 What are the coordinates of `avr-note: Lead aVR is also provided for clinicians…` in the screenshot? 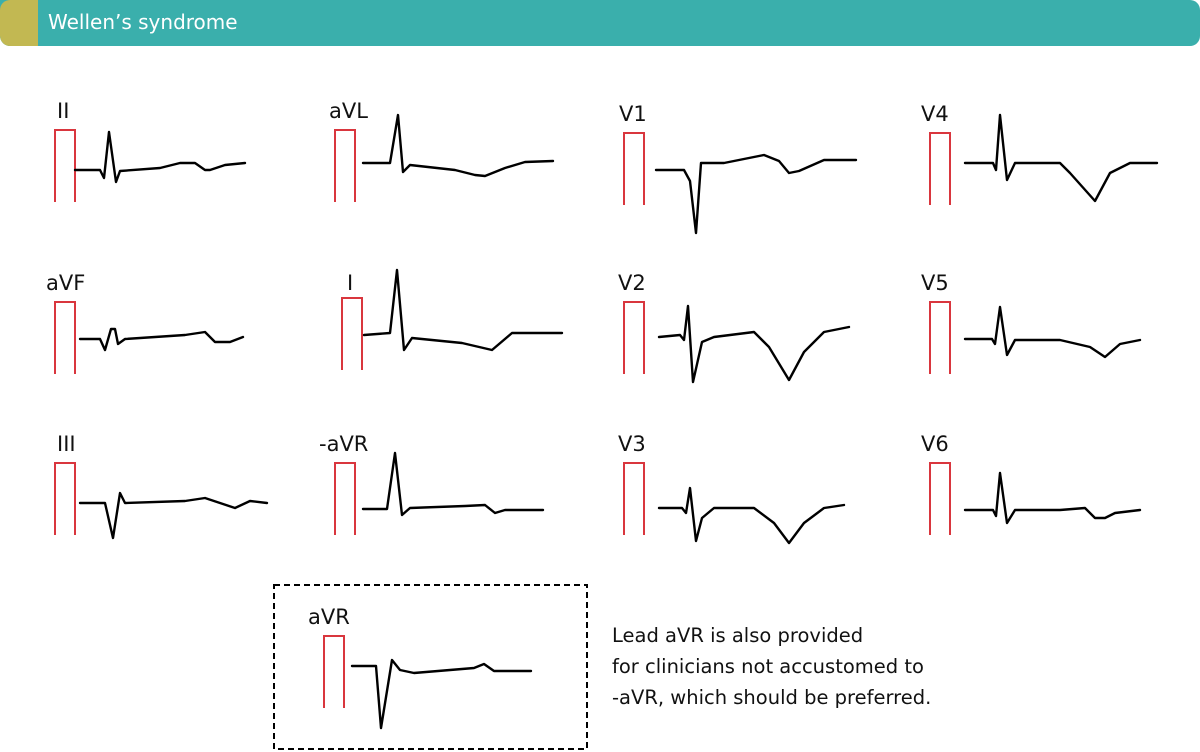 It's located at (771, 666).